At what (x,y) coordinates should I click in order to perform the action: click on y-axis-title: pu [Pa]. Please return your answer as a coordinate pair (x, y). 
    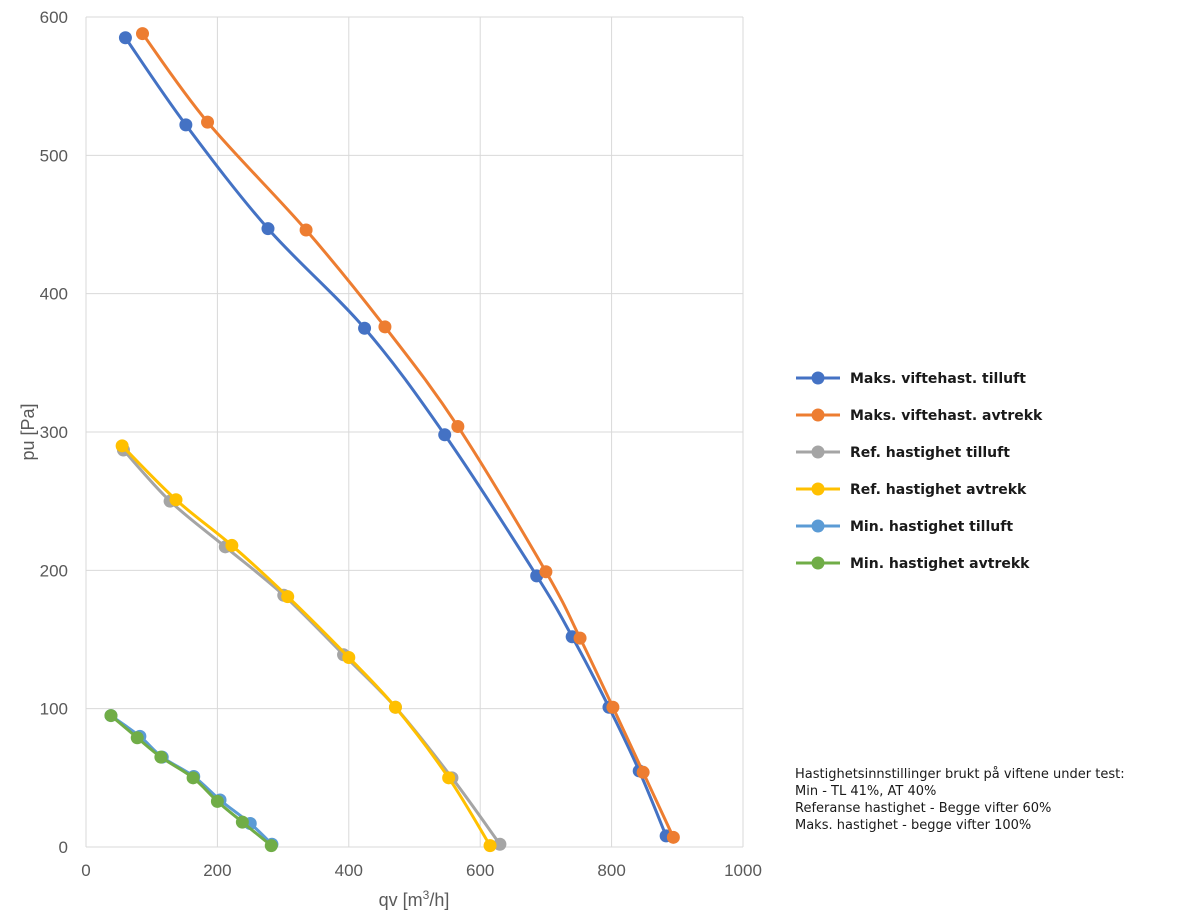
    Looking at the image, I should click on (28, 431).